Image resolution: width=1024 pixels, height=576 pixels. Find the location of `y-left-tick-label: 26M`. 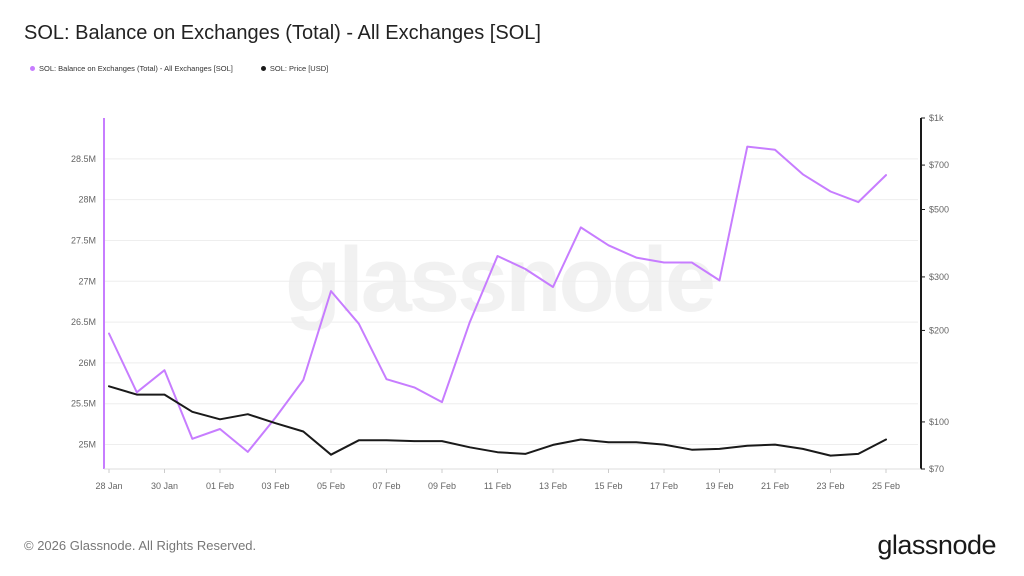

y-left-tick-label: 26M is located at coordinates (87, 363).